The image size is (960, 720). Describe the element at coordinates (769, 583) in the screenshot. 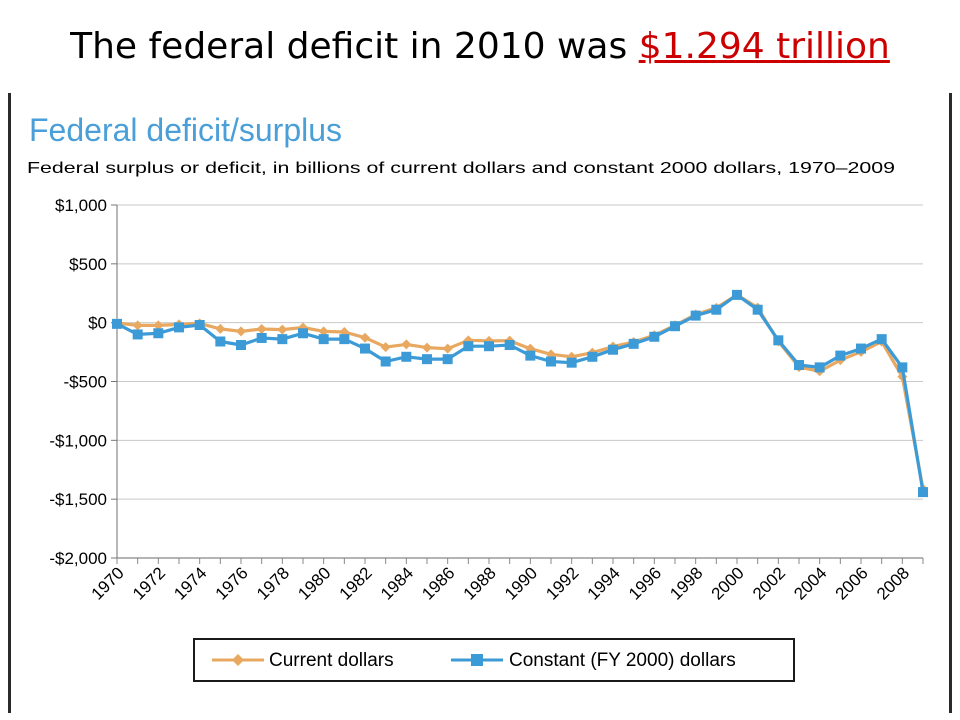

I see `x-tick-label: 2002` at that location.